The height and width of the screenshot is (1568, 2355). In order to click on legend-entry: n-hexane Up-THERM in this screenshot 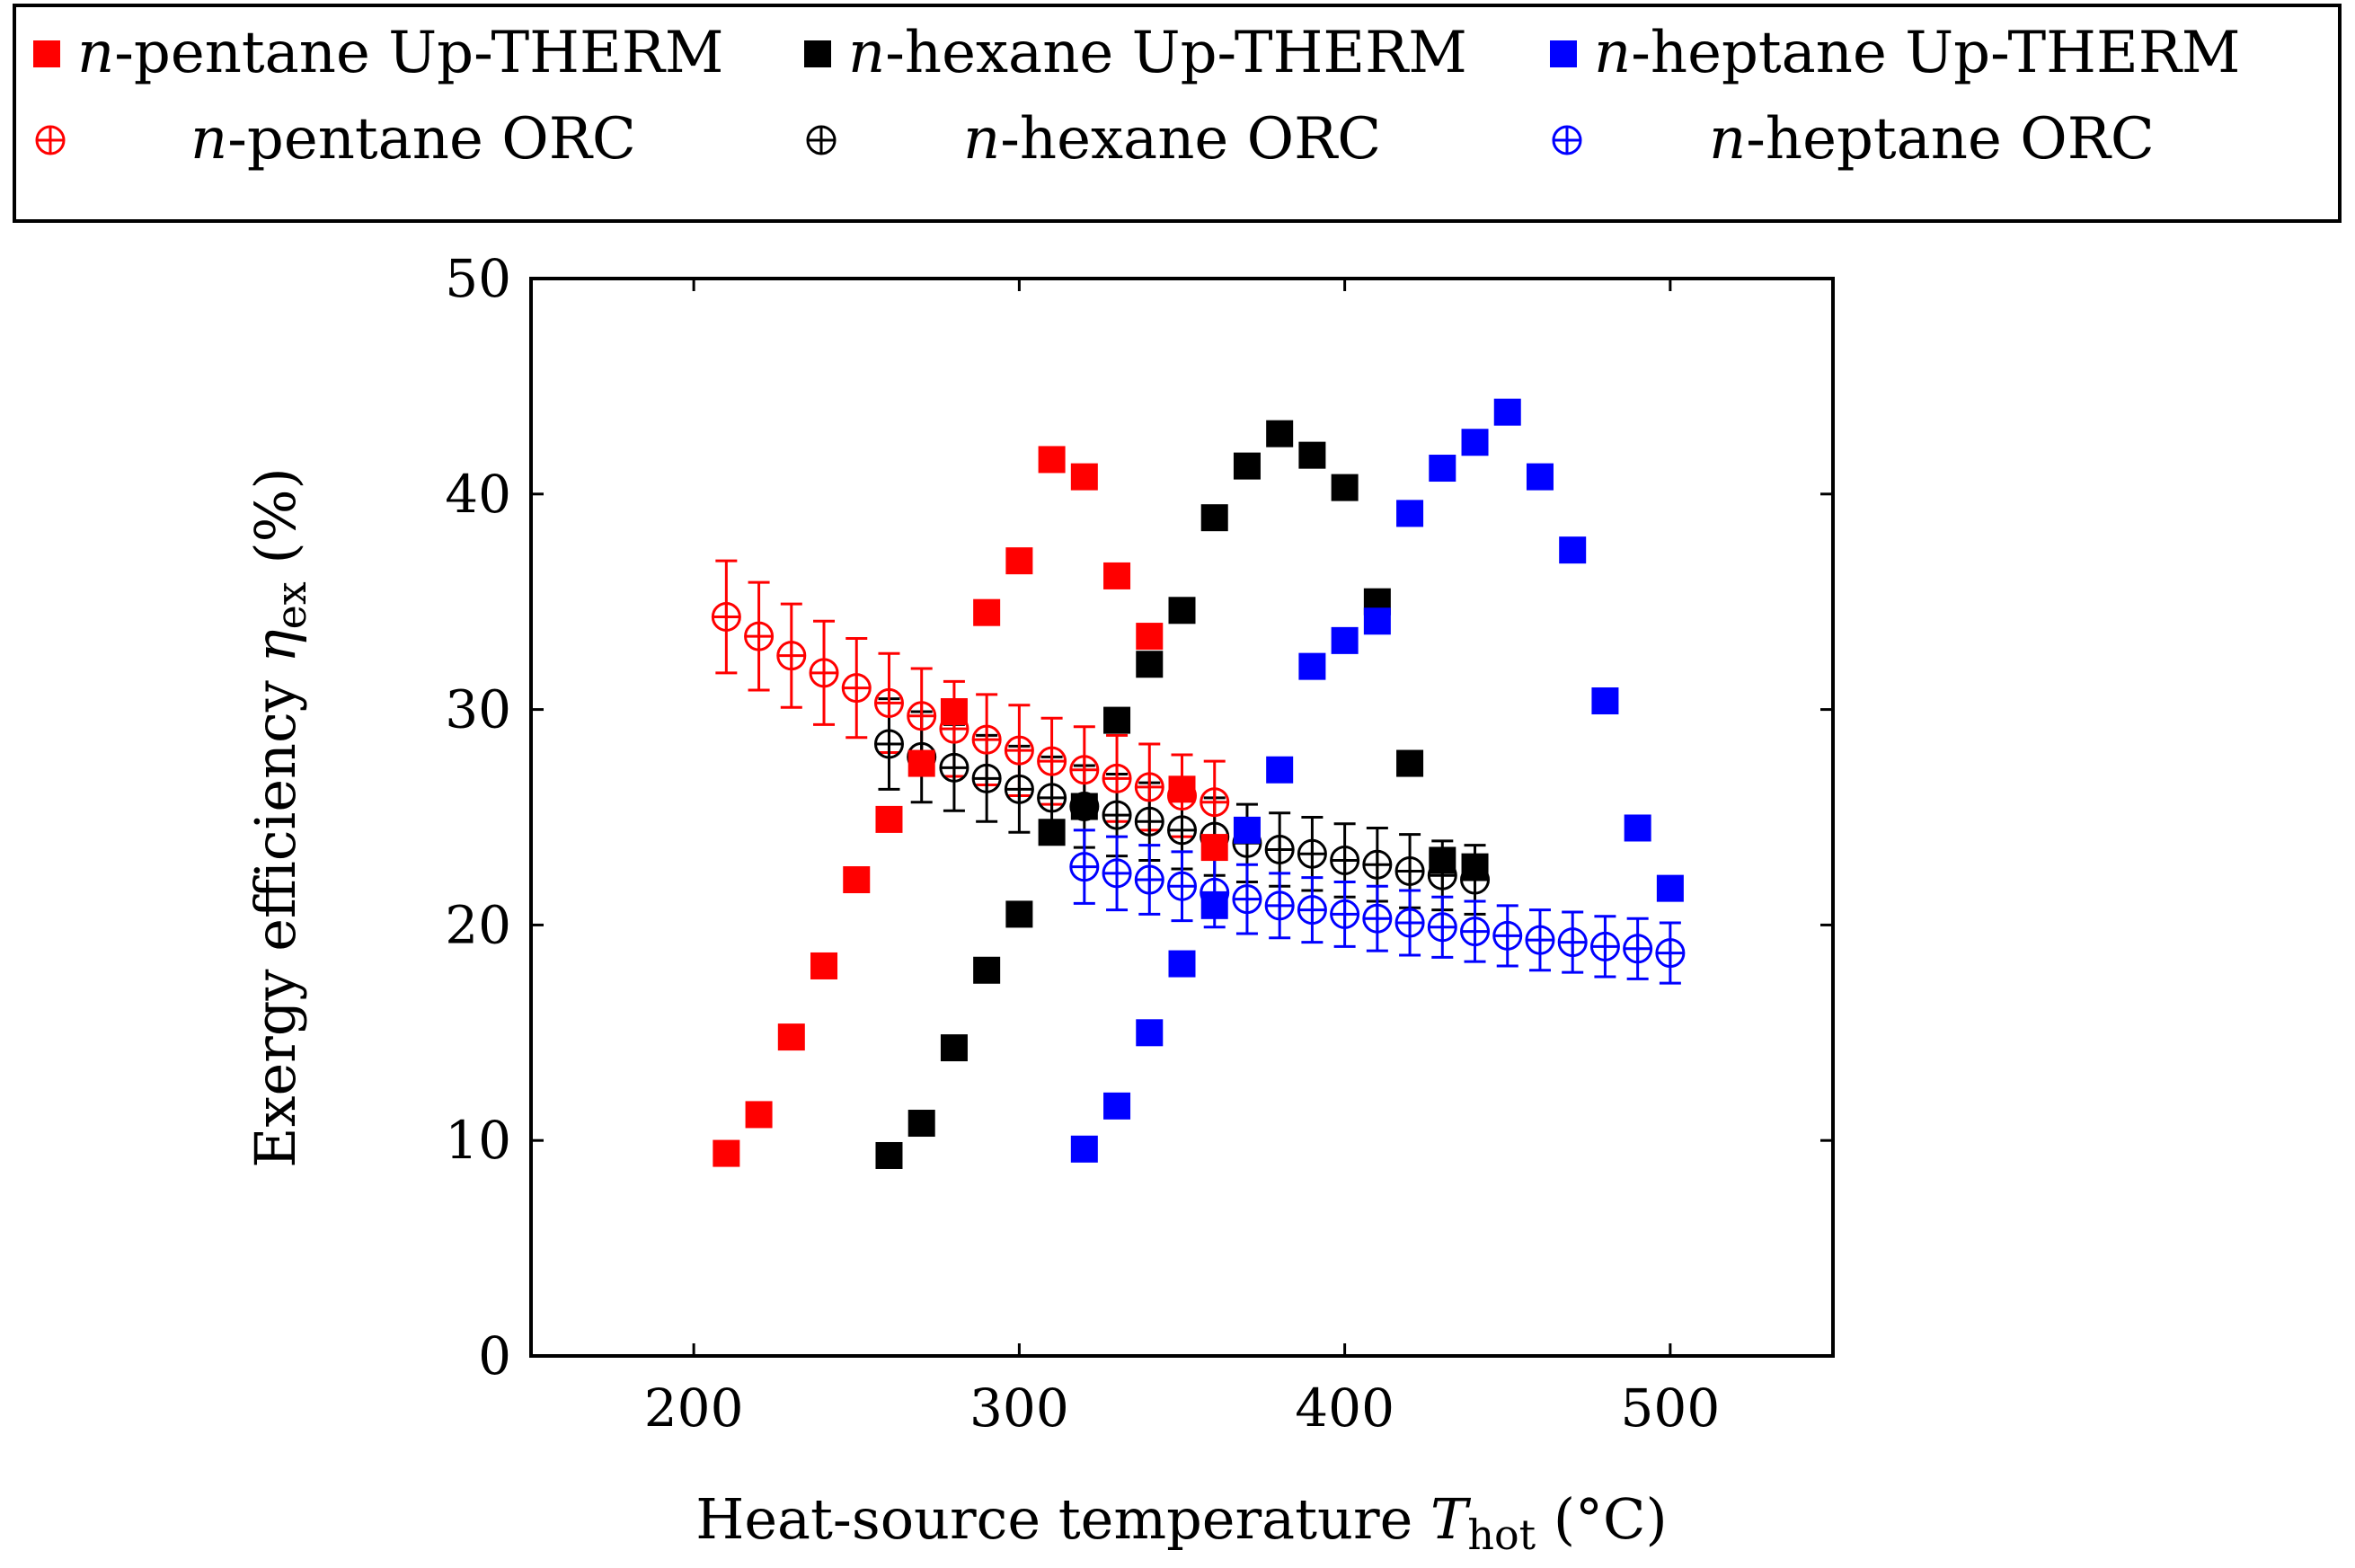, I will do `click(1135, 53)`.